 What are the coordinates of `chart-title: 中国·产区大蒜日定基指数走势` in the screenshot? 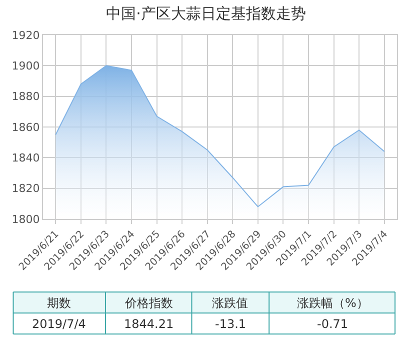 It's located at (206, 13).